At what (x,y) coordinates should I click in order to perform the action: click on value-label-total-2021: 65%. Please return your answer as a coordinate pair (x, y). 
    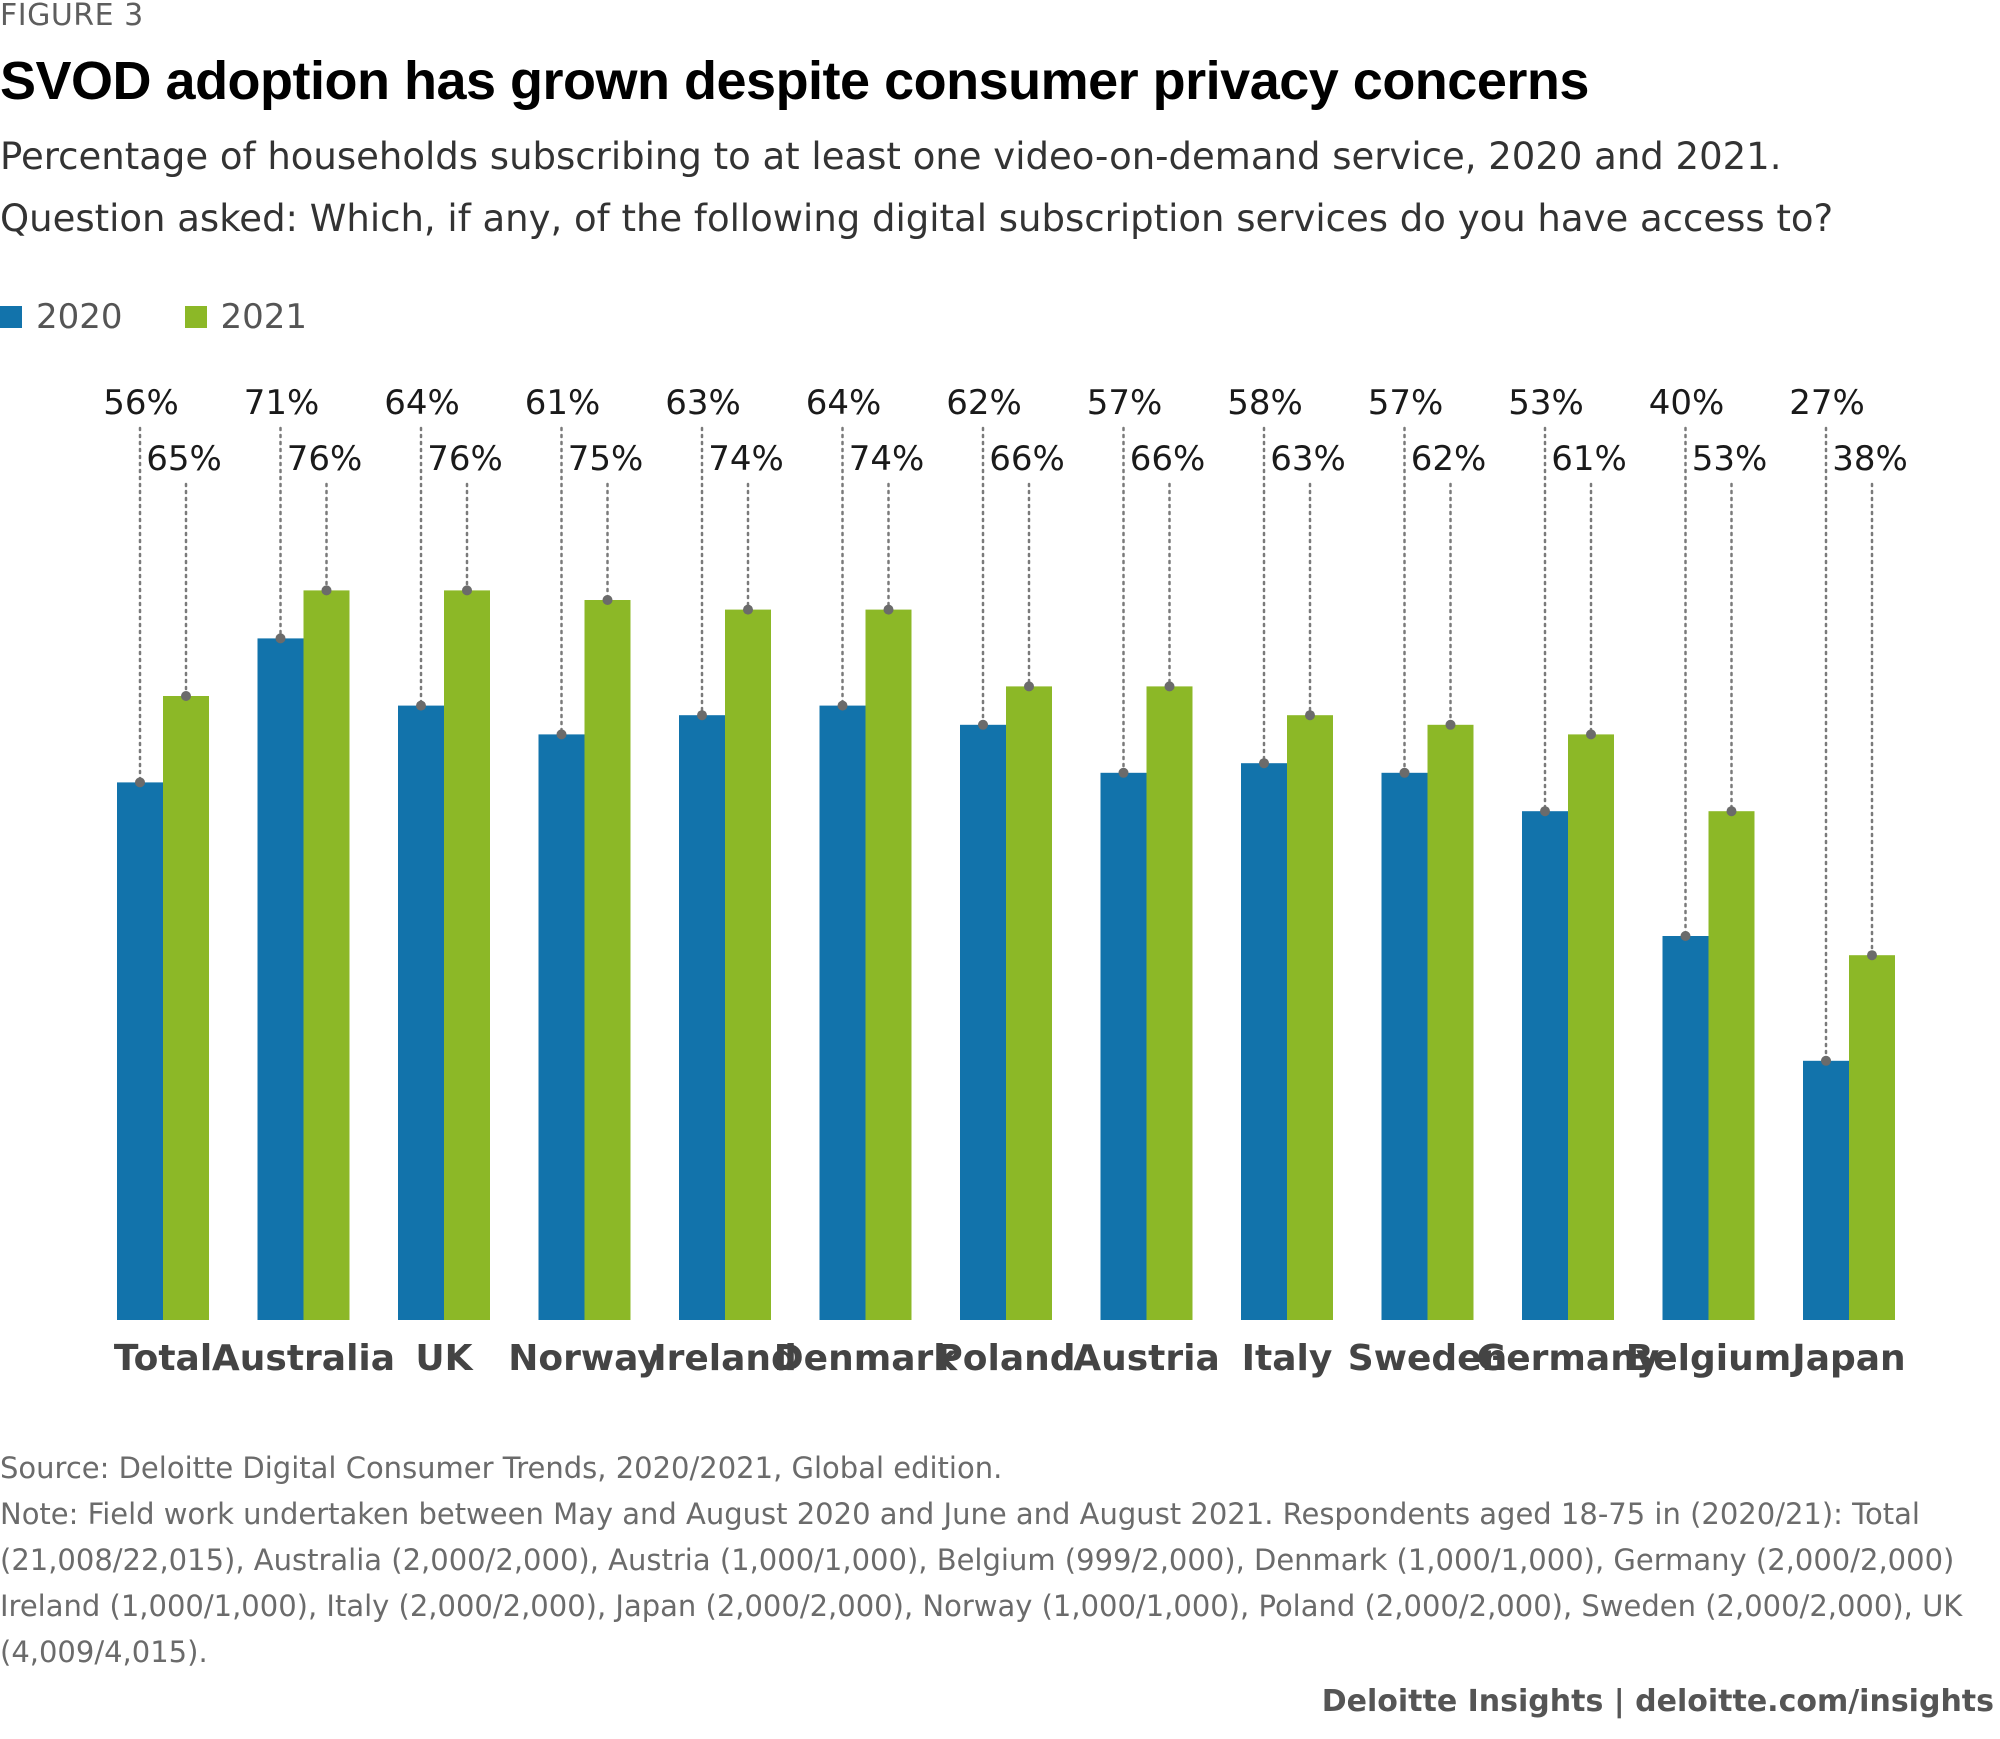
    Looking at the image, I should click on (184, 459).